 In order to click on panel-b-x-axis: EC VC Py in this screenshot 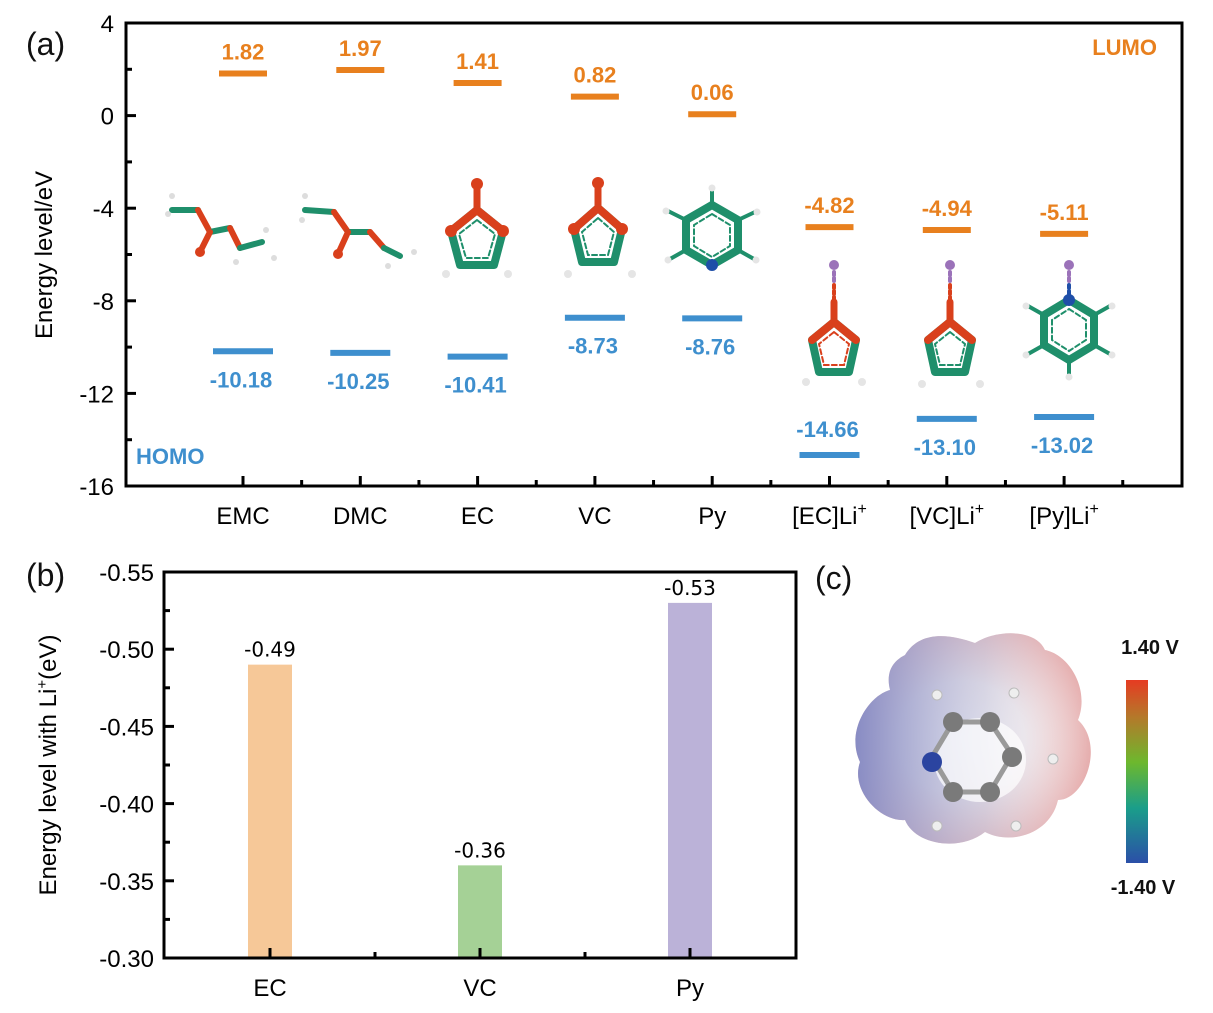, I will do `click(478, 975)`.